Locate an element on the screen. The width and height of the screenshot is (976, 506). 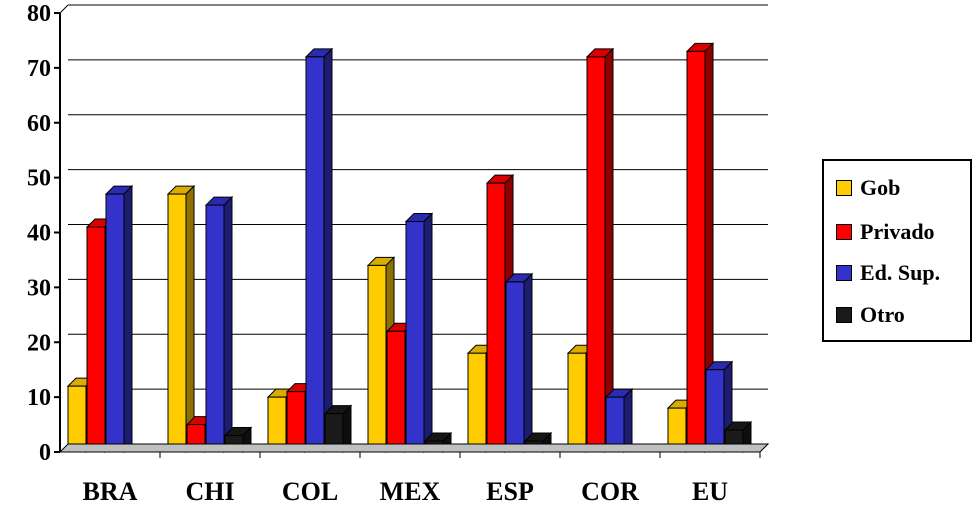
y-tick-label: 80 is located at coordinates (39, 14).